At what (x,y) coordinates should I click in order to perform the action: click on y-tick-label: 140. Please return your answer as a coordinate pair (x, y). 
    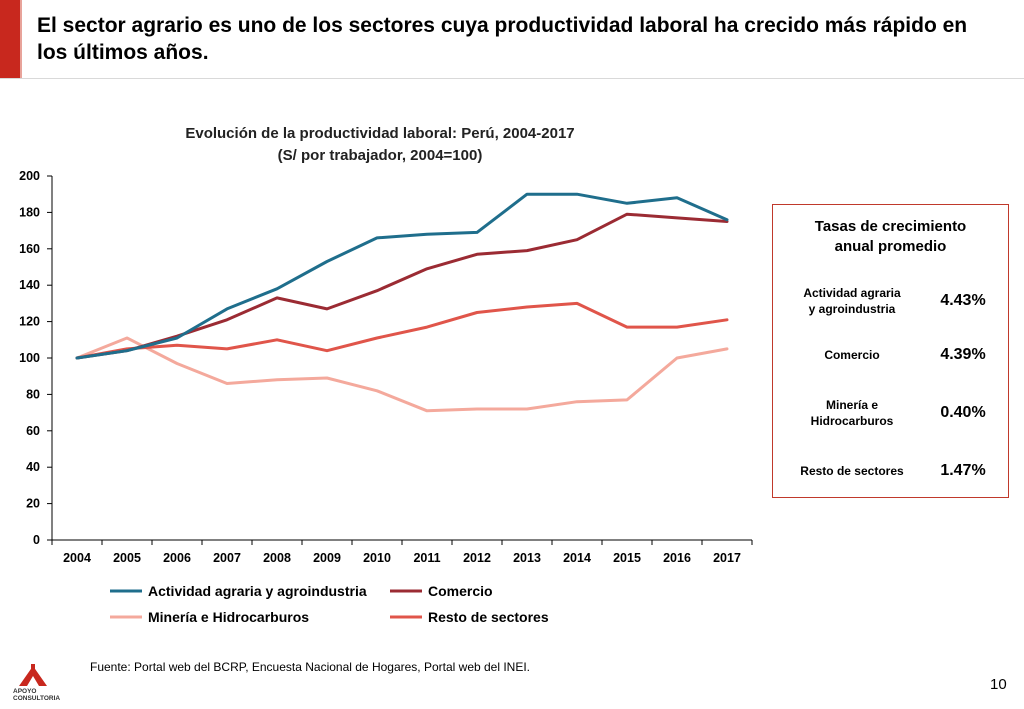
    Looking at the image, I should click on (29, 285).